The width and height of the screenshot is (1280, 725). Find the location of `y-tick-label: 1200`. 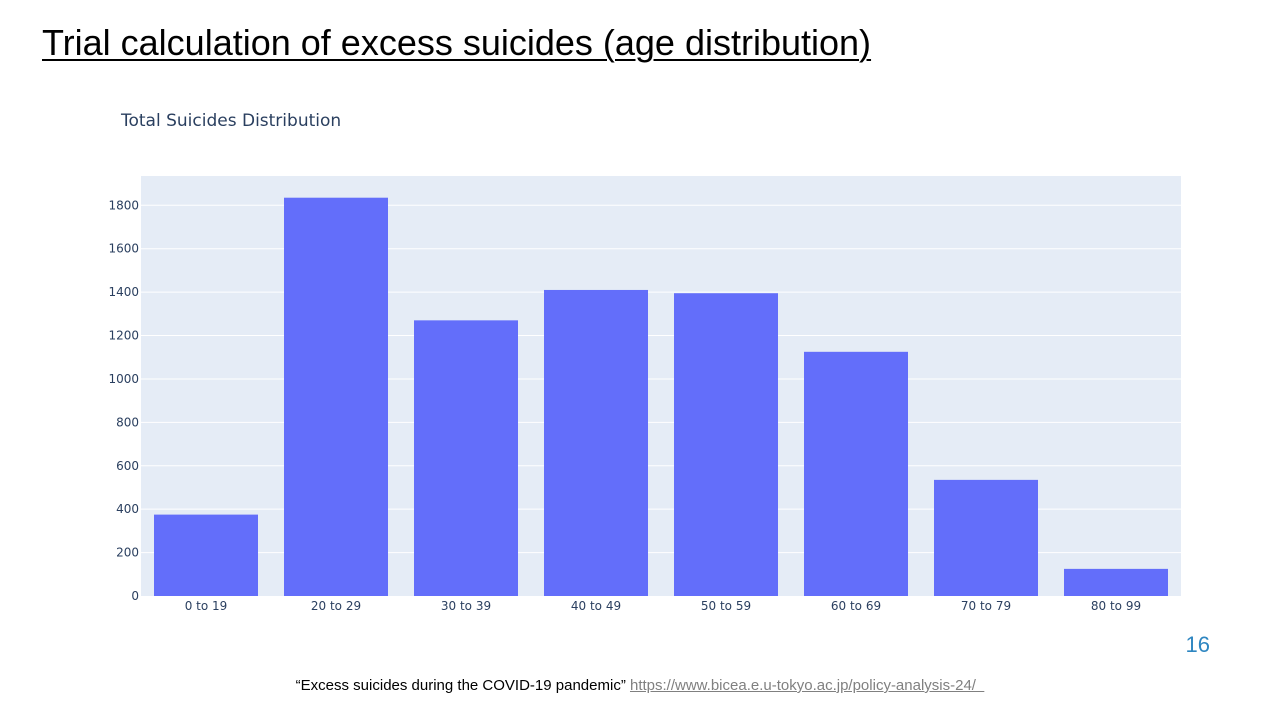

y-tick-label: 1200 is located at coordinates (123, 336).